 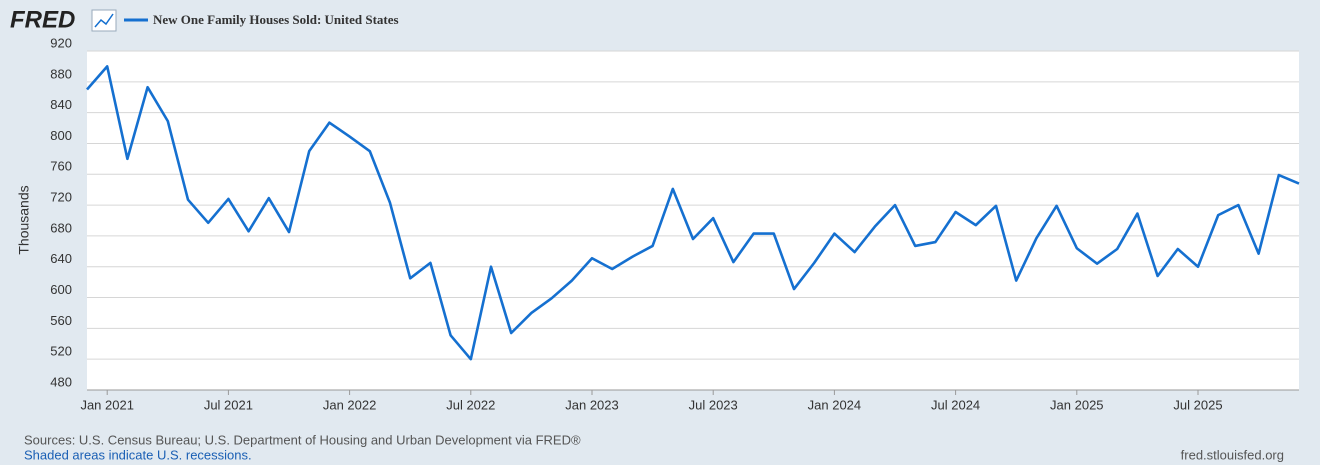 What do you see at coordinates (1232, 454) in the screenshot?
I see `credit: fred.stlouisfed.org` at bounding box center [1232, 454].